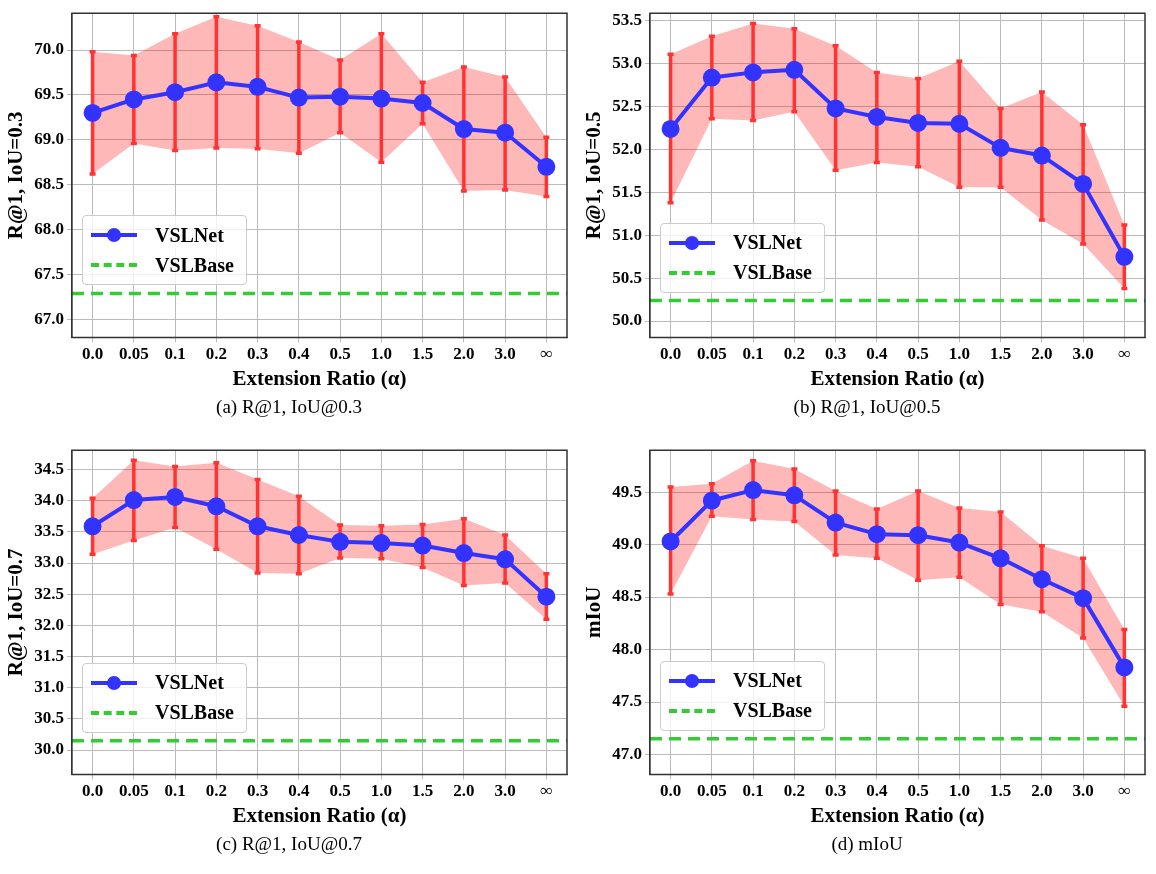 The height and width of the screenshot is (874, 1156). Describe the element at coordinates (627, 648) in the screenshot. I see `y-tick-label: 48.0` at that location.